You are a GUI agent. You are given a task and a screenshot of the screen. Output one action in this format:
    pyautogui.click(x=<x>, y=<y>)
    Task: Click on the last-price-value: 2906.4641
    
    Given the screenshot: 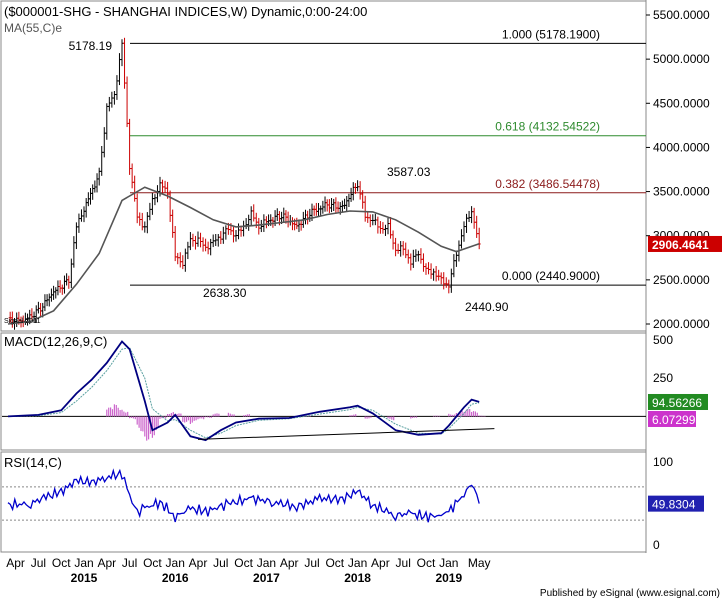 What is the action you would take?
    pyautogui.click(x=680, y=245)
    